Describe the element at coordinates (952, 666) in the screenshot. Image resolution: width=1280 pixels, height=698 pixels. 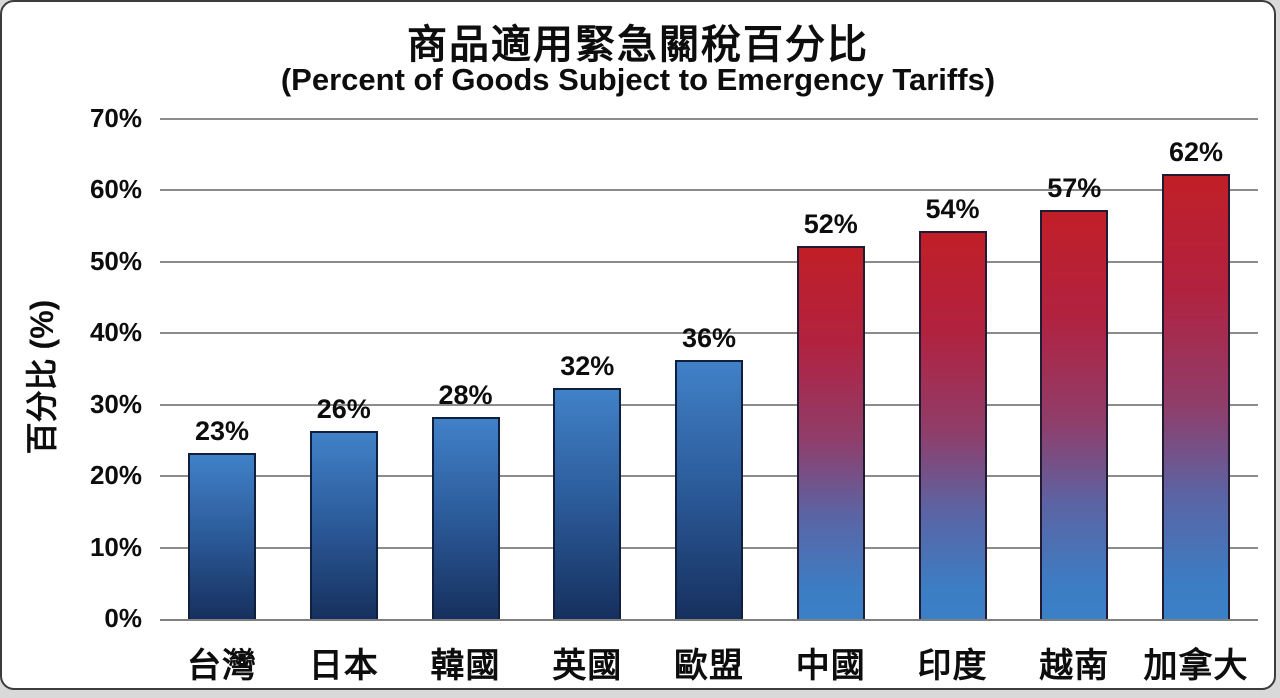
I see `x-label-印度: 印度` at that location.